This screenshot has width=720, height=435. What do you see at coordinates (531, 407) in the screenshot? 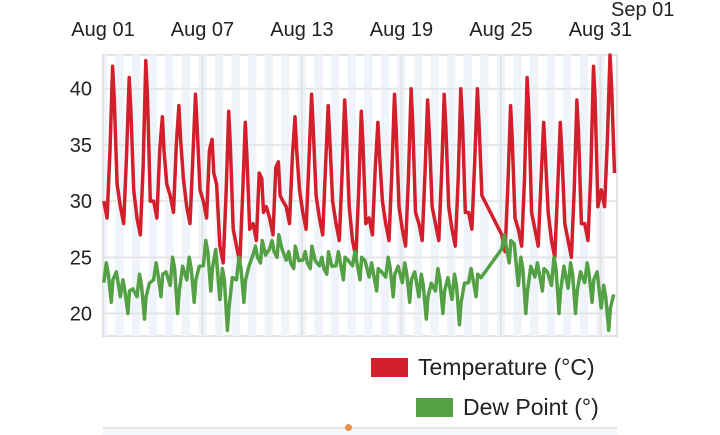
I see `legend-label-dew-point: Dew Point (°)` at bounding box center [531, 407].